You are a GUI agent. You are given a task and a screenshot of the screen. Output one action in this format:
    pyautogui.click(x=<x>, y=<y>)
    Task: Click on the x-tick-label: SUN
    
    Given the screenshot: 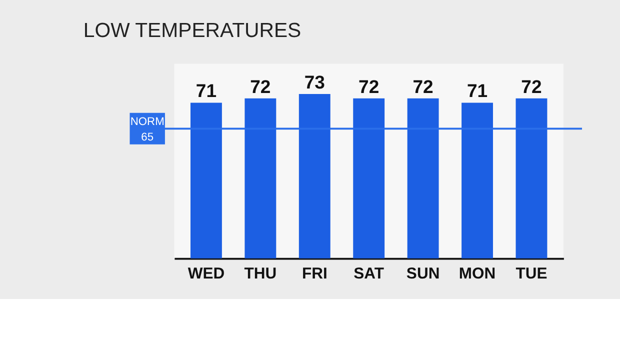 What is the action you would take?
    pyautogui.click(x=423, y=273)
    